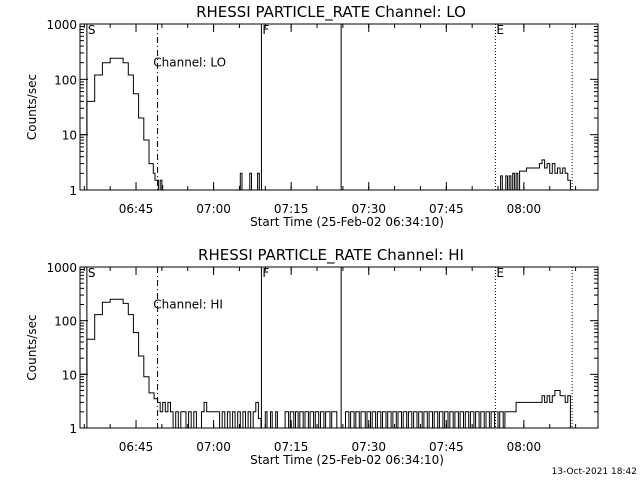 This screenshot has height=480, width=640. What do you see at coordinates (188, 305) in the screenshot?
I see `channel-annotation: Channel: HI` at bounding box center [188, 305].